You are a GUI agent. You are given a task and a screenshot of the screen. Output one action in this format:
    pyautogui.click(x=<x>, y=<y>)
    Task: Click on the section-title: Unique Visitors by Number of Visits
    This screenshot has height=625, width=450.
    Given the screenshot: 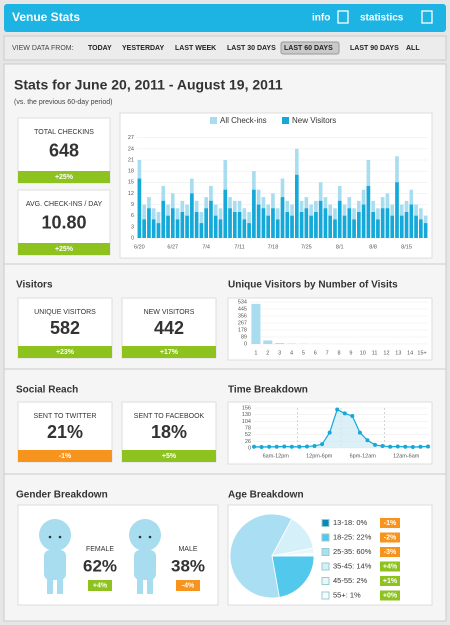 What is the action you would take?
    pyautogui.click(x=313, y=285)
    